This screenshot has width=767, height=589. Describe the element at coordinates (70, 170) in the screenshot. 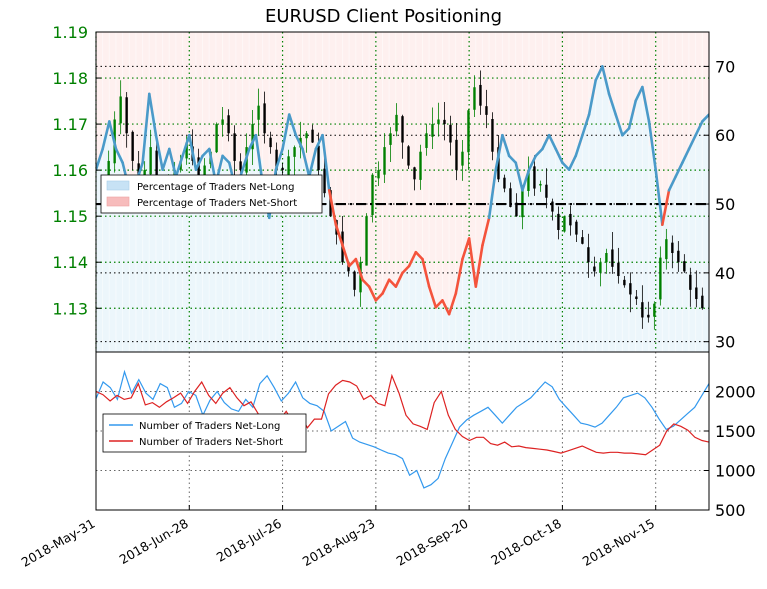

I see `left-tick-label: 1.16` at that location.